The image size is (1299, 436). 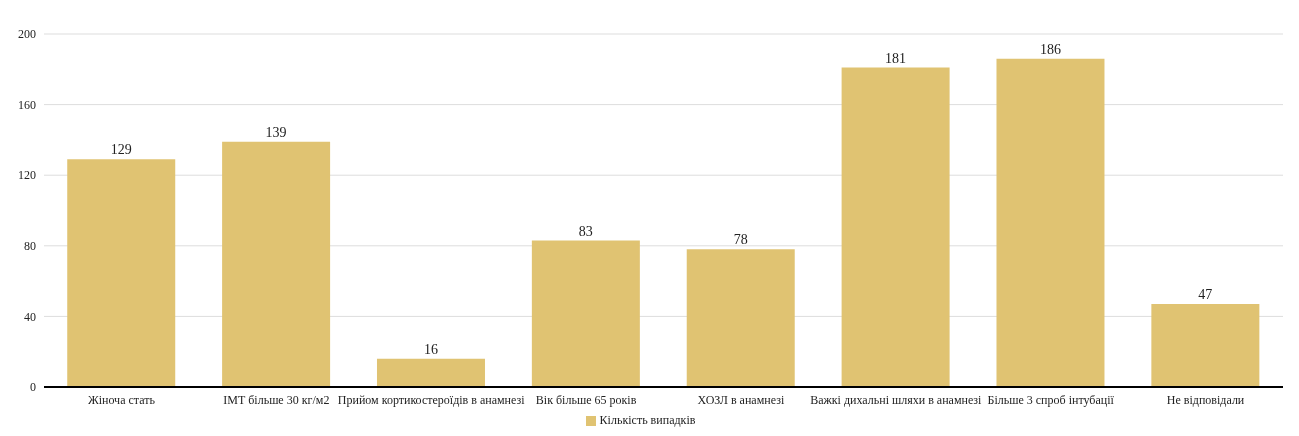 I want to click on data-label: 139, so click(x=276, y=132).